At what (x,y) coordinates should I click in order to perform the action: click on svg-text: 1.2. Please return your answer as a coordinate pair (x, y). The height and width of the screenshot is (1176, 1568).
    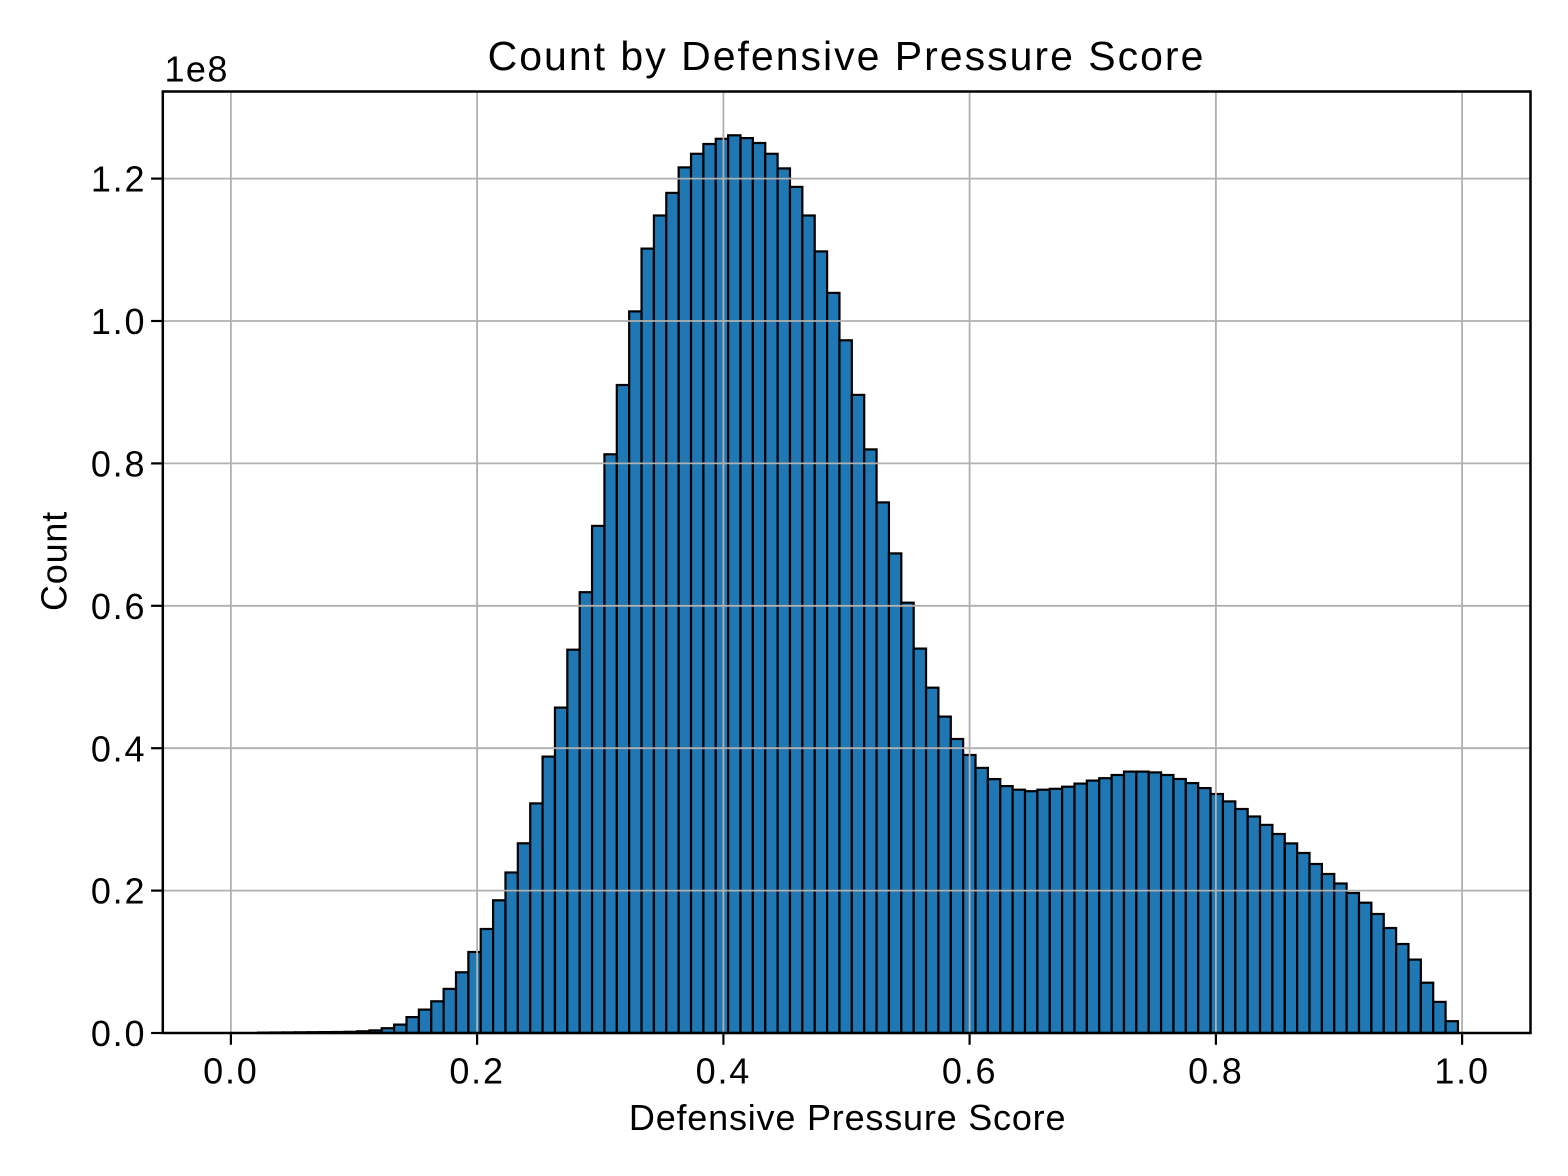
    Looking at the image, I should click on (118, 179).